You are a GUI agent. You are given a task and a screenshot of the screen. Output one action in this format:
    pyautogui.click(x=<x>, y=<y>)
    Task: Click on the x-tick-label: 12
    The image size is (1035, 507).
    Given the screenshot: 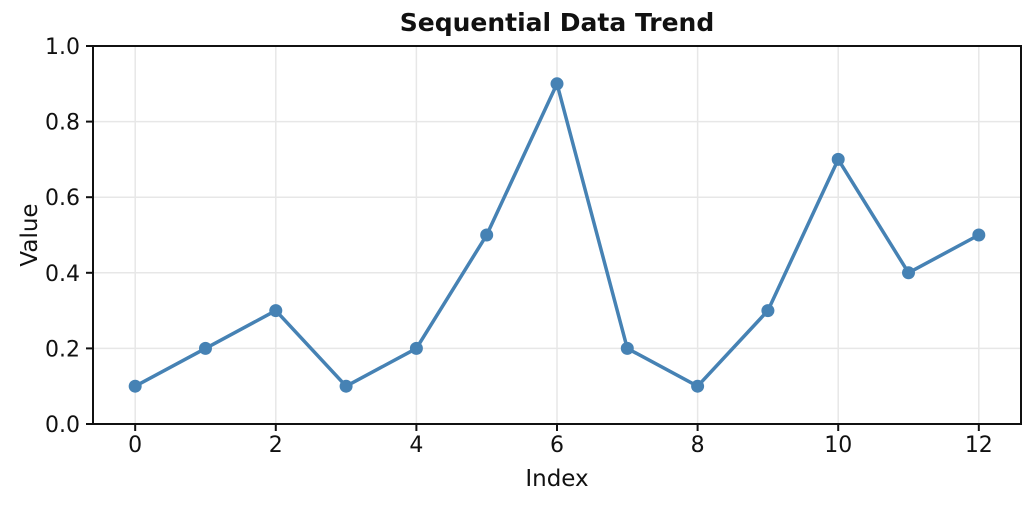 What is the action you would take?
    pyautogui.click(x=979, y=445)
    